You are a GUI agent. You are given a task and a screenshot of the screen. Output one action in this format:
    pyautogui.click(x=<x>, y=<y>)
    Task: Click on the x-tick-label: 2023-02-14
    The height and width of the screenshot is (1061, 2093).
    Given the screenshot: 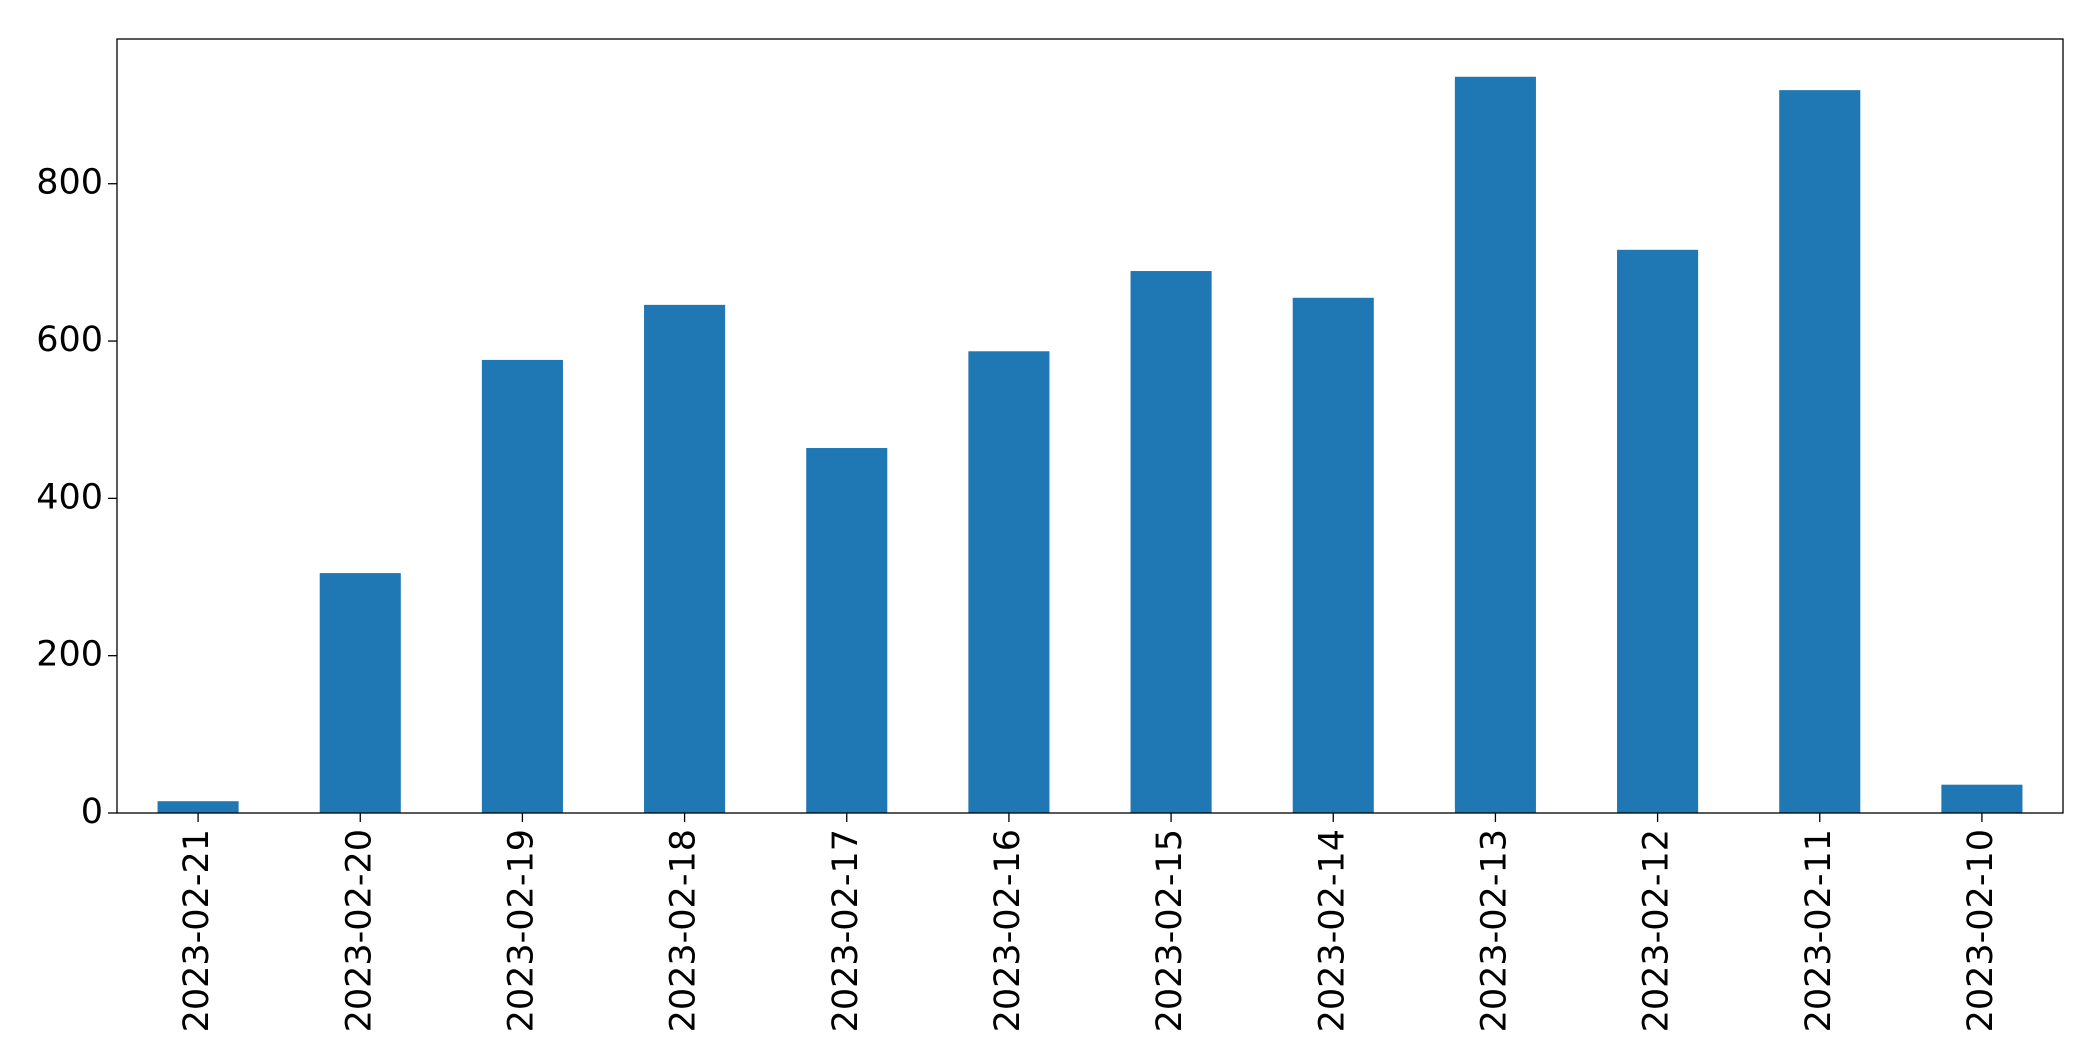 What is the action you would take?
    pyautogui.click(x=1332, y=930)
    